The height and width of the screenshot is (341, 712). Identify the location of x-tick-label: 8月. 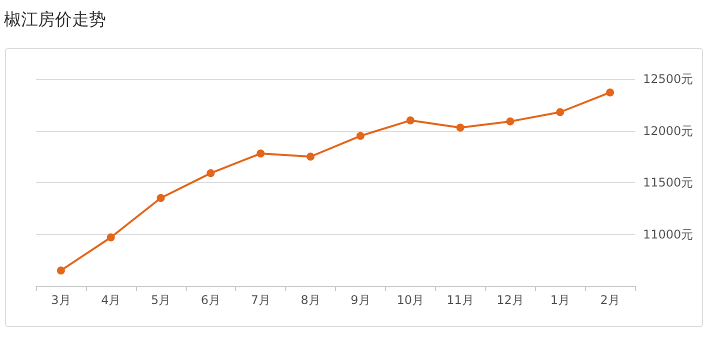
(310, 300).